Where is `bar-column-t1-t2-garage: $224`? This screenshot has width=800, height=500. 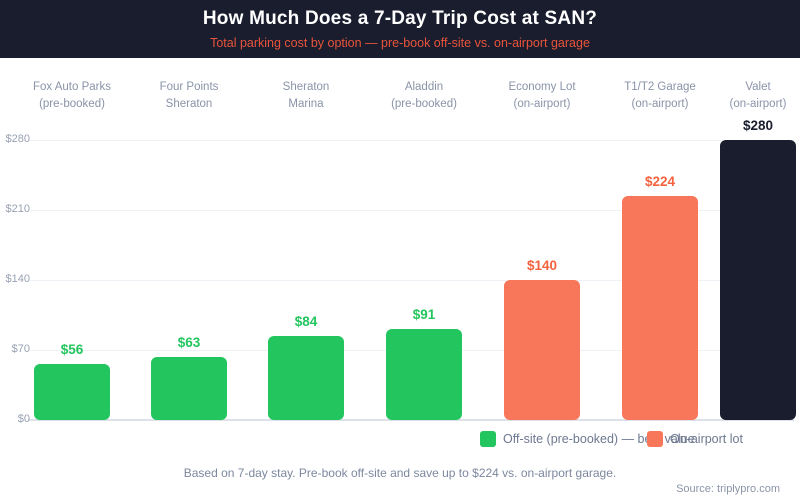
bar-column-t1-t2-garage: $224 is located at coordinates (660, 297).